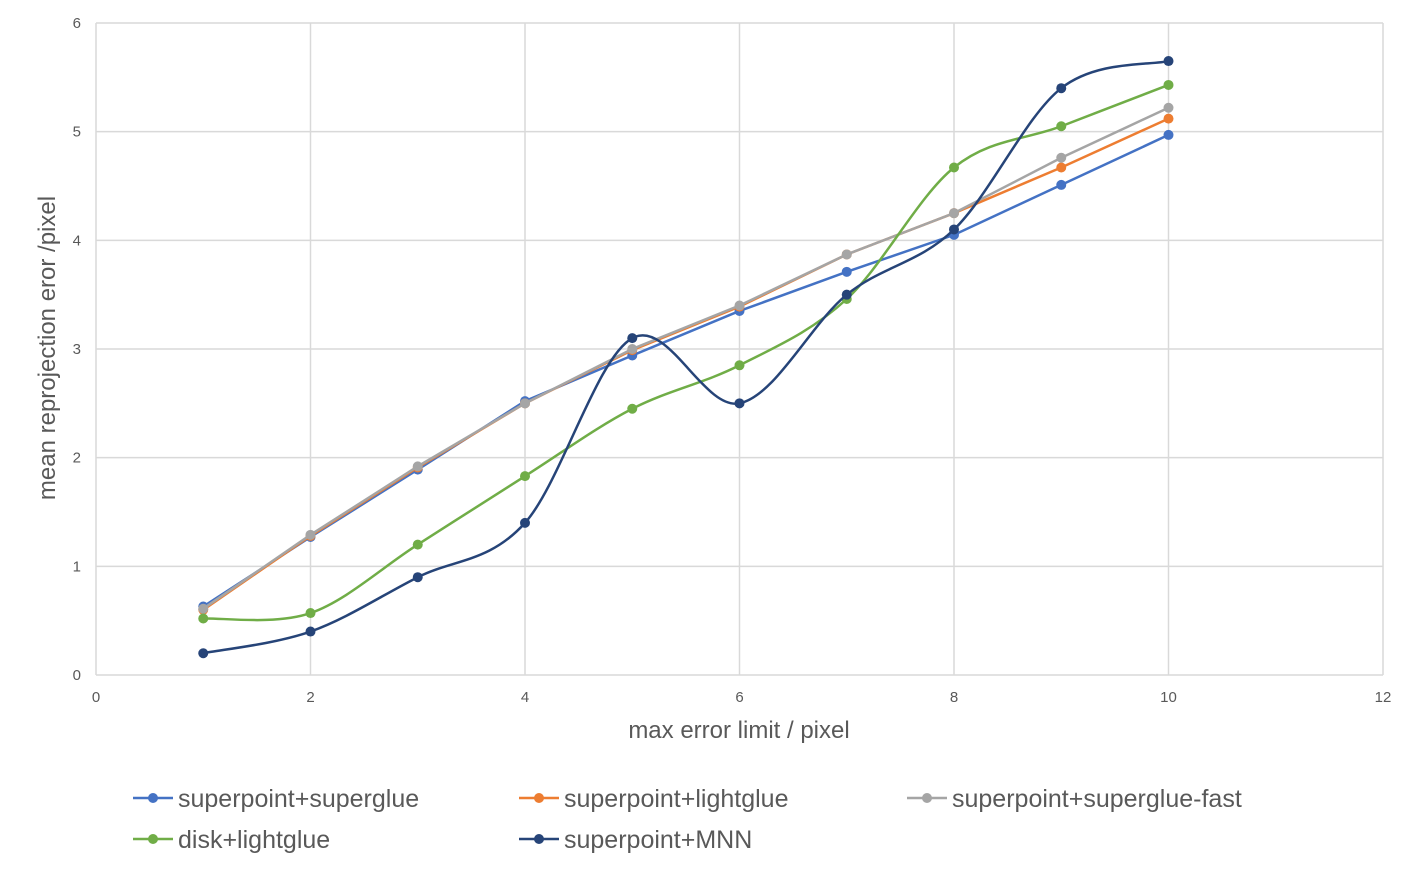  I want to click on legend-item: disk+lightglue, so click(231, 840).